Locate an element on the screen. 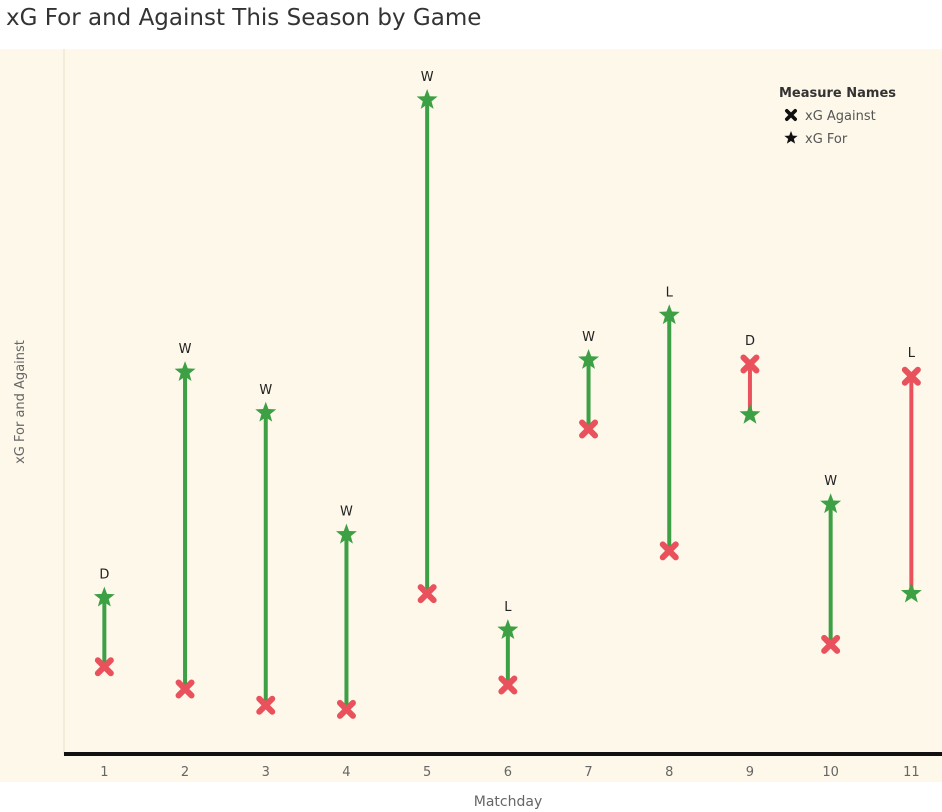  dumbbell-matchday-3: W is located at coordinates (266, 549).